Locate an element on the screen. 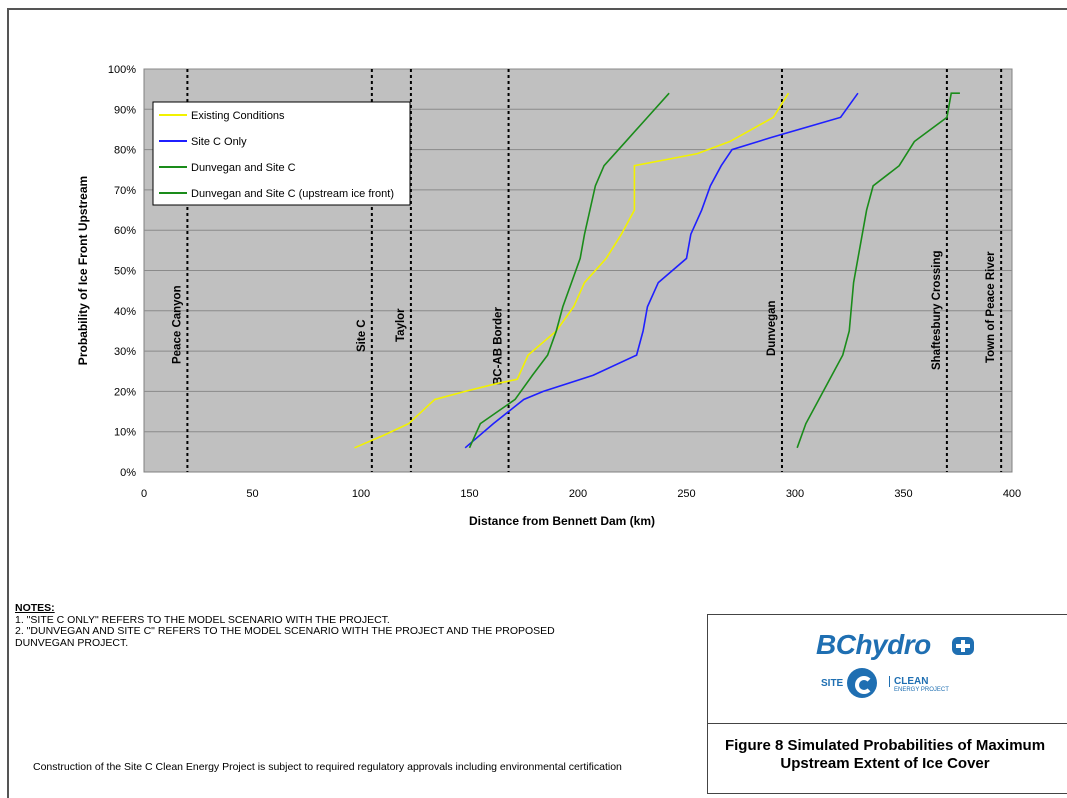  x-tick-label: 0 is located at coordinates (144, 494).